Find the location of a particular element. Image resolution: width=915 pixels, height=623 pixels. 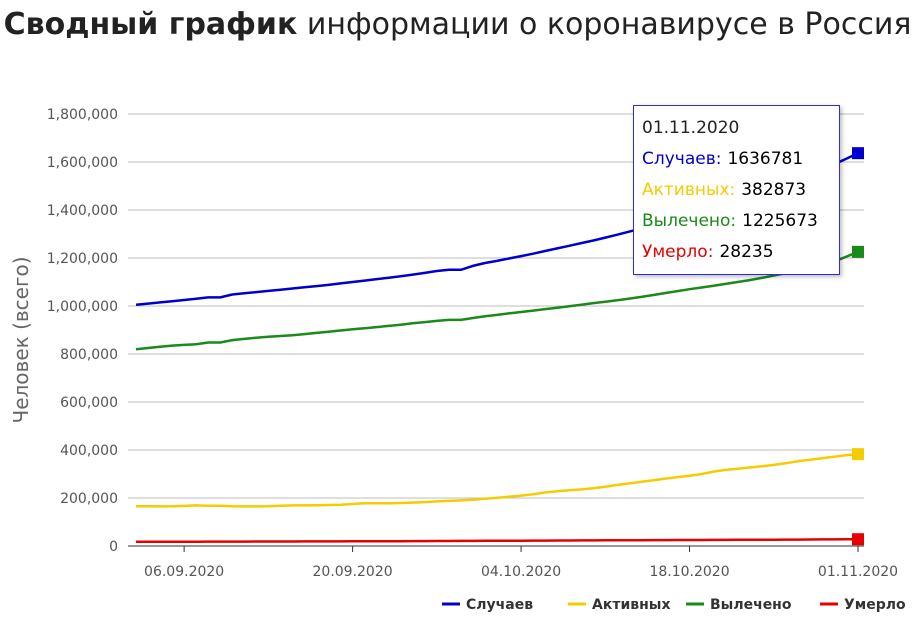

legend-label: Активных is located at coordinates (631, 605).